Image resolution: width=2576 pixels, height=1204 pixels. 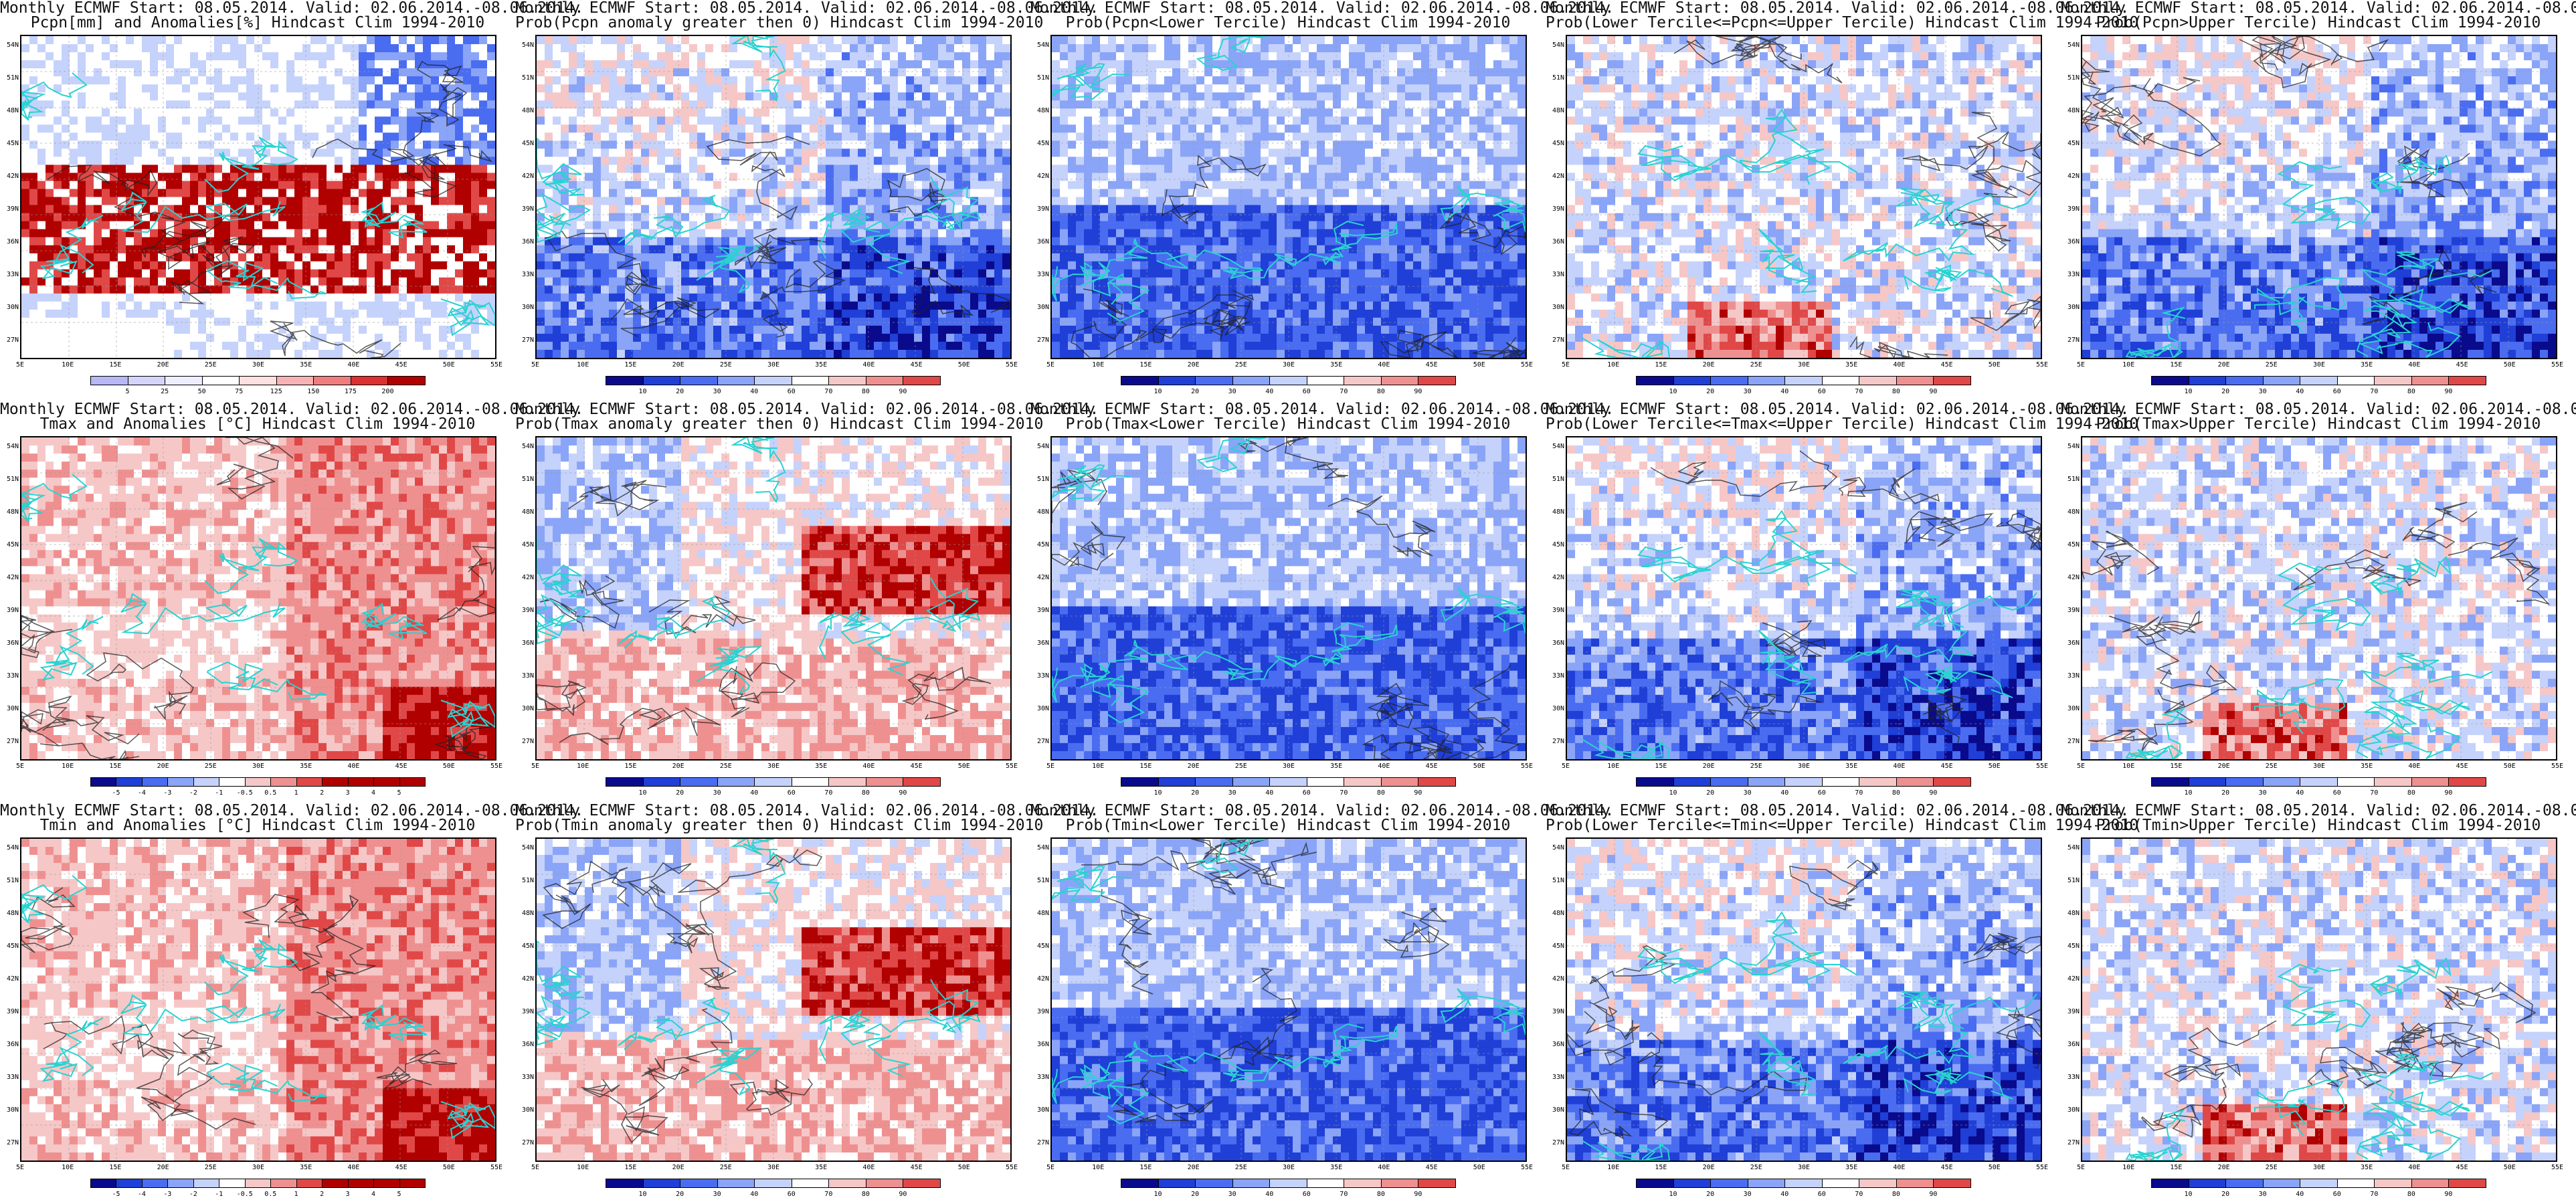 I want to click on colorbar-tick-label: -4, so click(x=142, y=793).